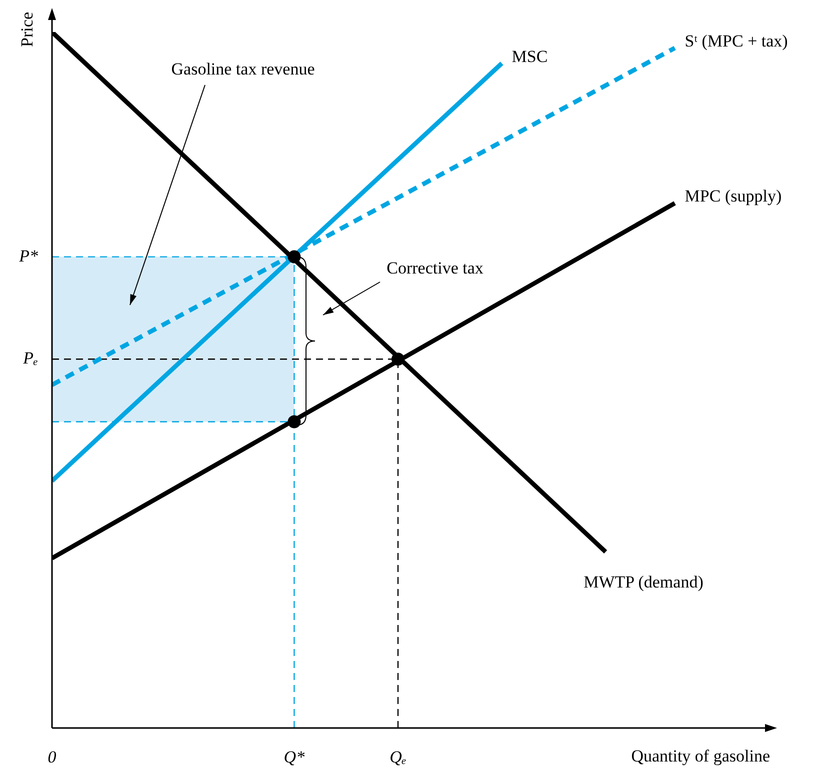 The width and height of the screenshot is (830, 771). I want to click on series-label: MSC, so click(530, 56).